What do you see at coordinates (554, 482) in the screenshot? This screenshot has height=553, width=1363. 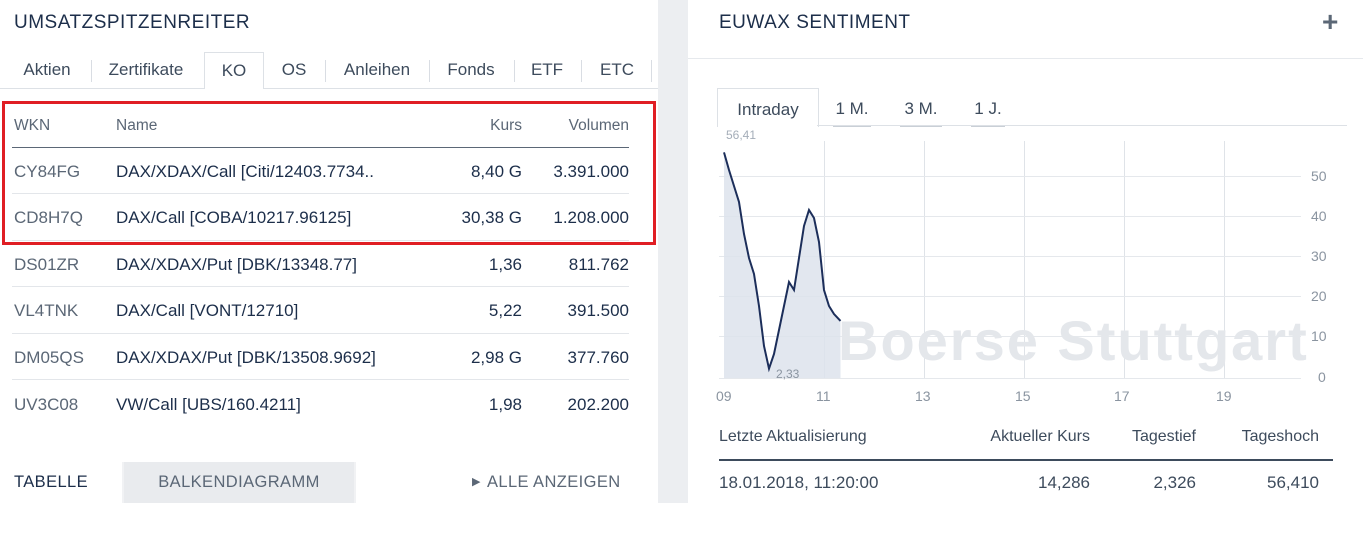 I see `show-all-label: ALLE ANZEIGEN` at bounding box center [554, 482].